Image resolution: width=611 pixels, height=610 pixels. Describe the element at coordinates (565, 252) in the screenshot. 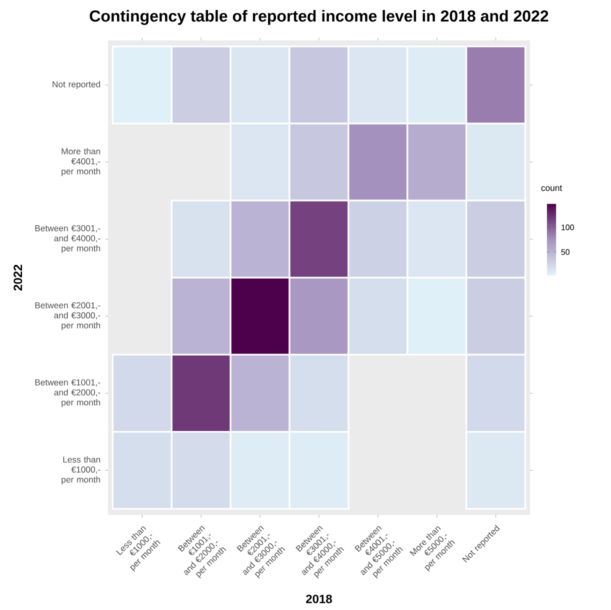

I see `color-bar-label: 50` at that location.